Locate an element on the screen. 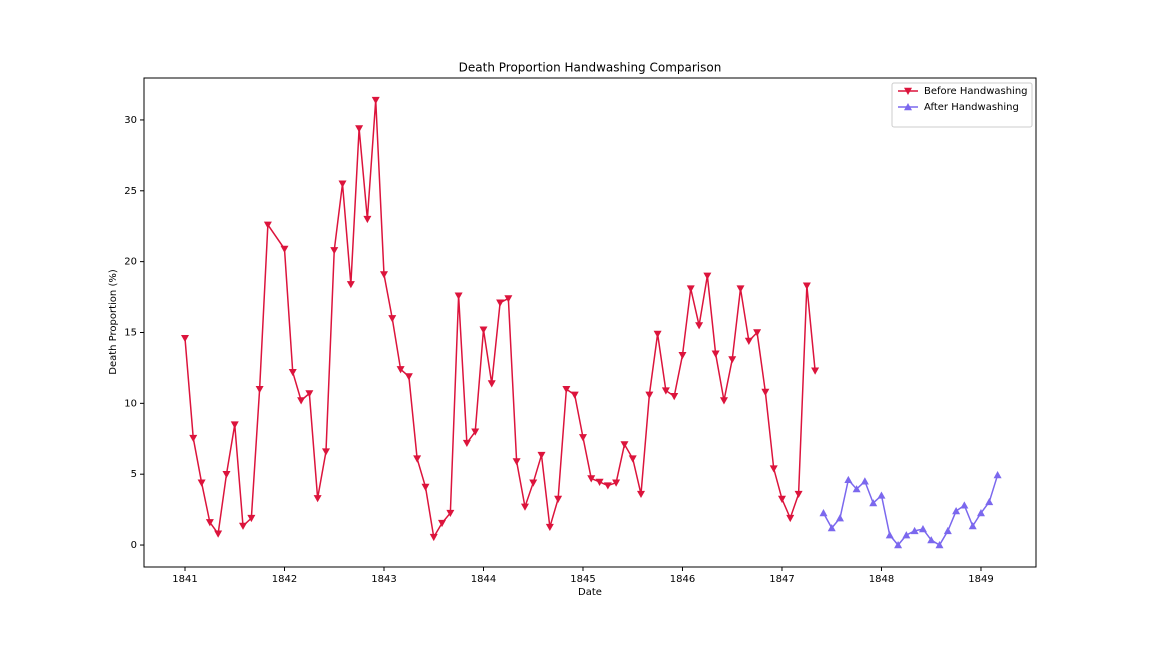  legend-label: Before Handwashing is located at coordinates (976, 91).